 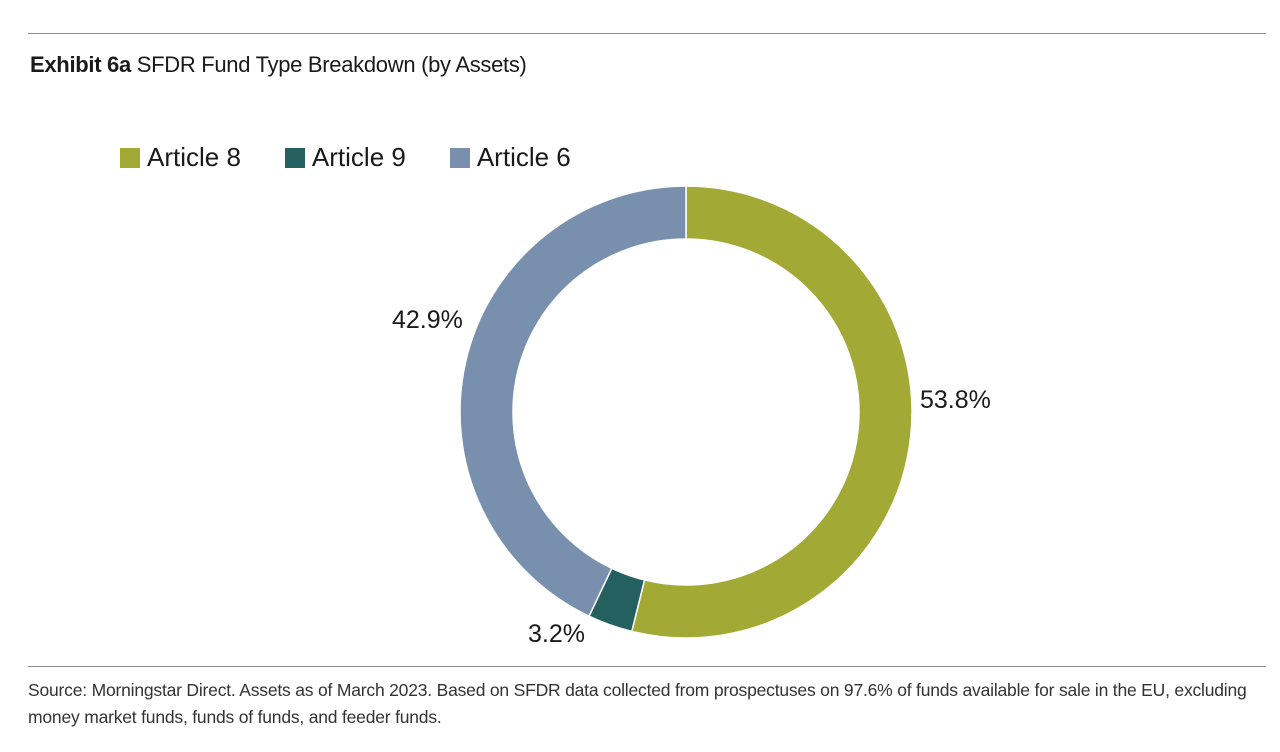 I want to click on legend-item-article-8: Article 8, so click(x=180, y=157).